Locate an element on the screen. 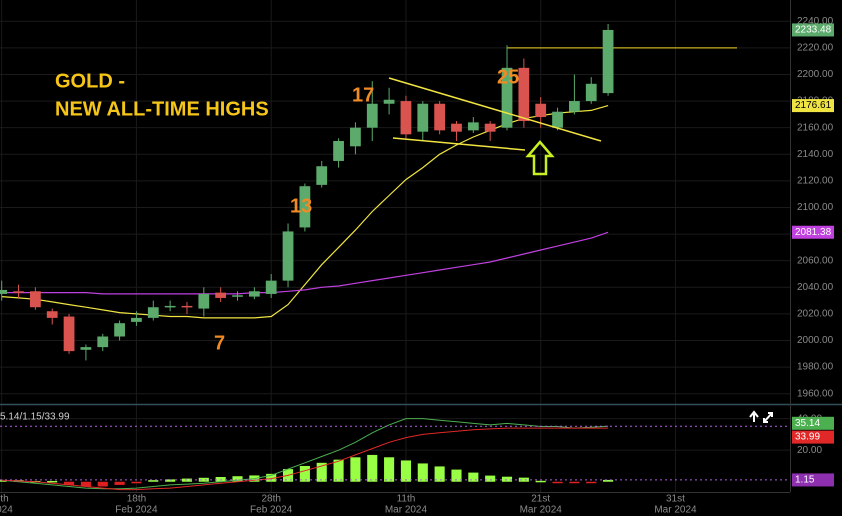  arrow-up is located at coordinates (540, 158).